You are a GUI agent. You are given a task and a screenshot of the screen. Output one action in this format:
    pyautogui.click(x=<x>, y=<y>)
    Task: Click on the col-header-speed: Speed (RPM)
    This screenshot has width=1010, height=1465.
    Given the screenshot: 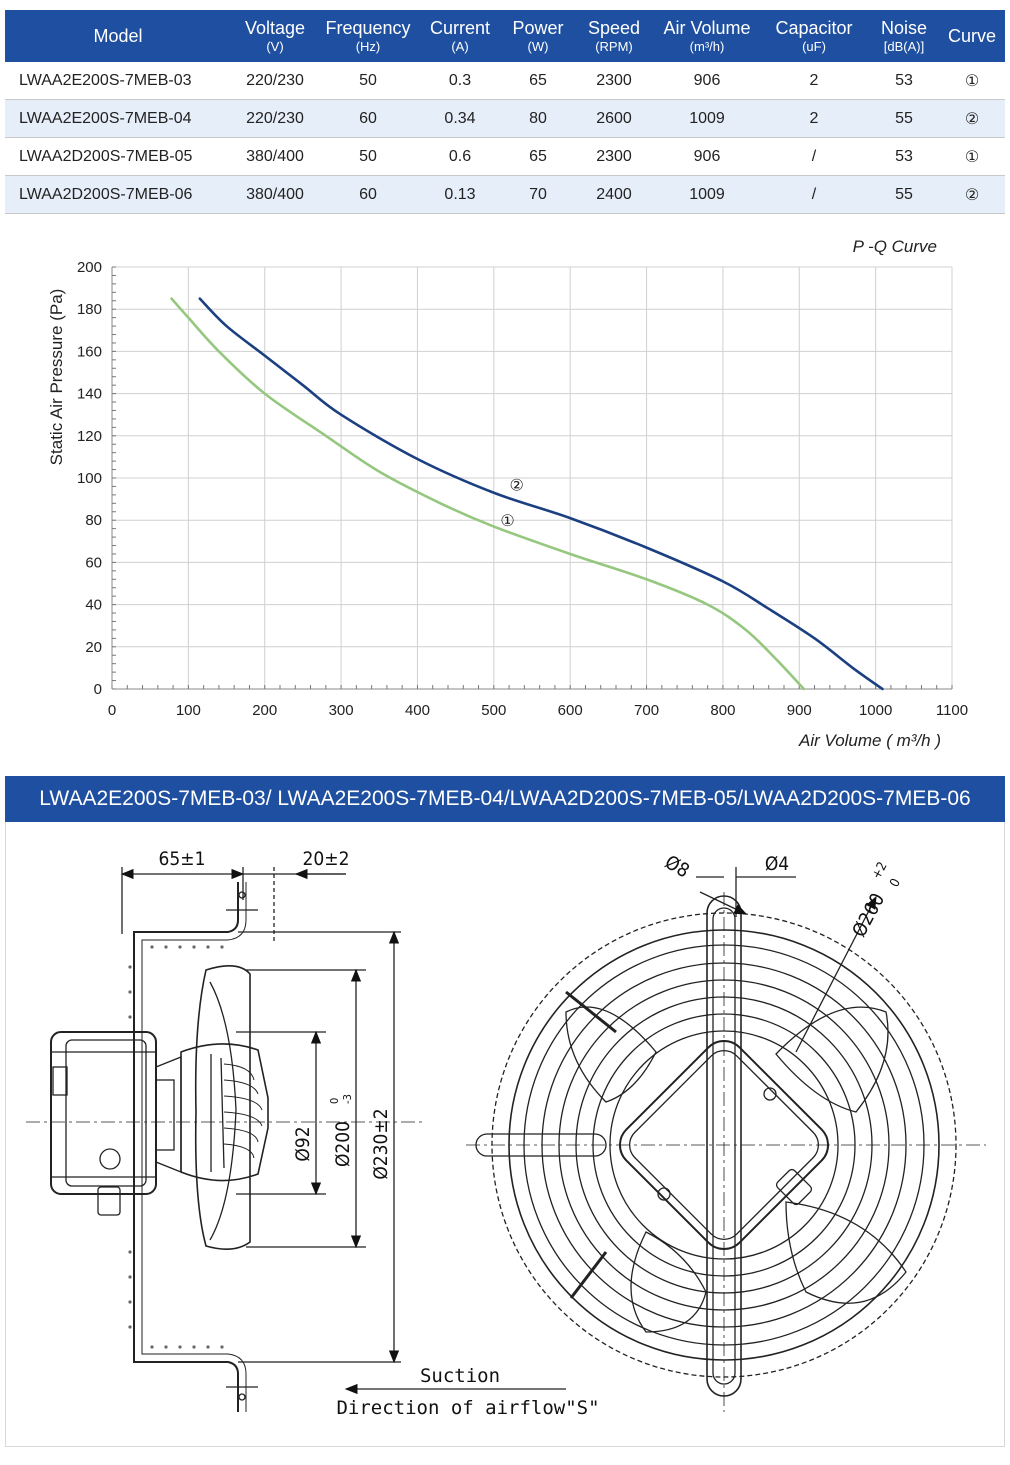 What is the action you would take?
    pyautogui.click(x=614, y=36)
    